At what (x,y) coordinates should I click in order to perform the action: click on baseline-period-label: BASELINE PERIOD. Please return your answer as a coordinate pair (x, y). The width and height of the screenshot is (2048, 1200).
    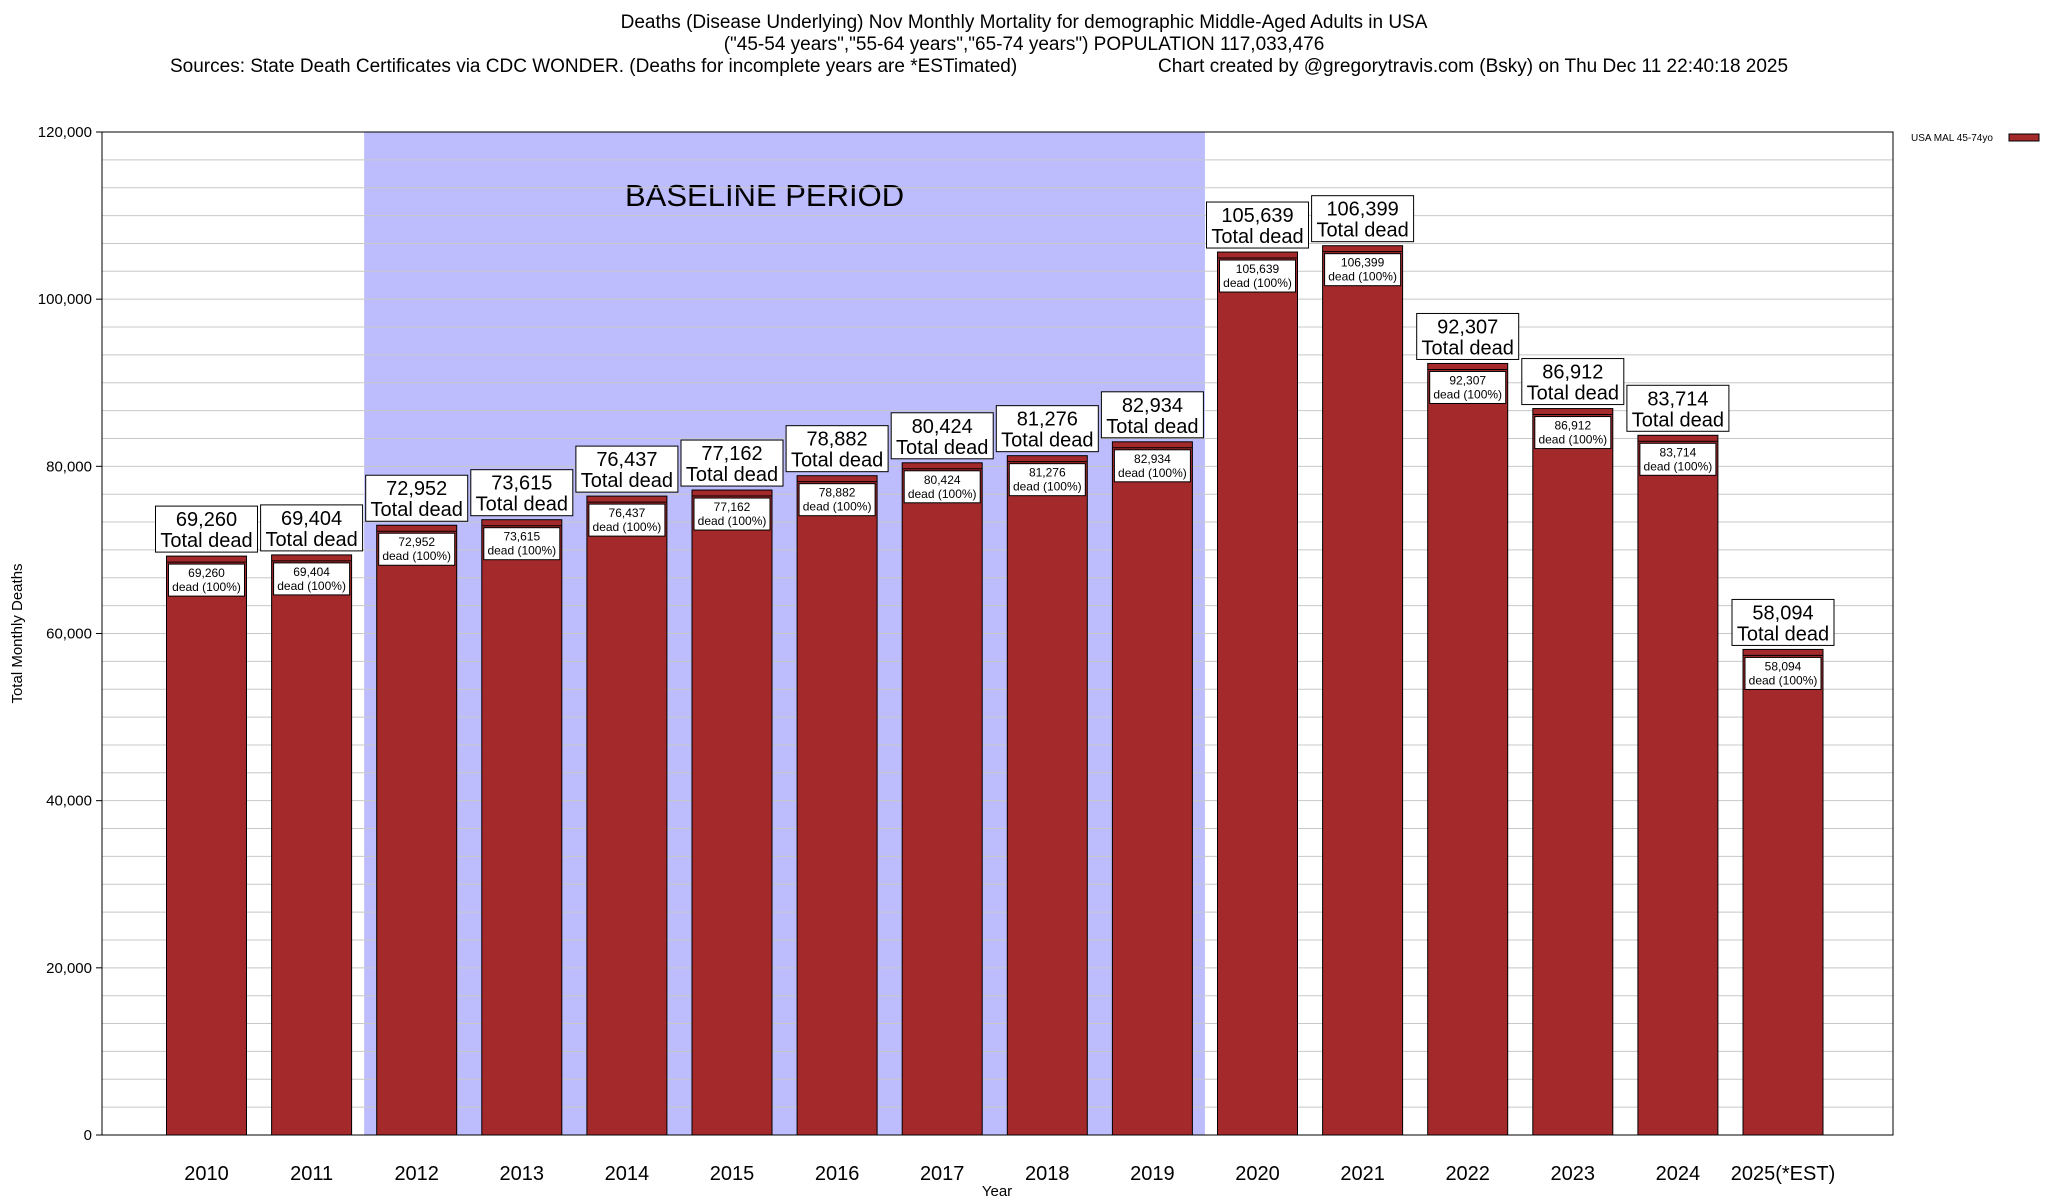
    Looking at the image, I should click on (764, 195).